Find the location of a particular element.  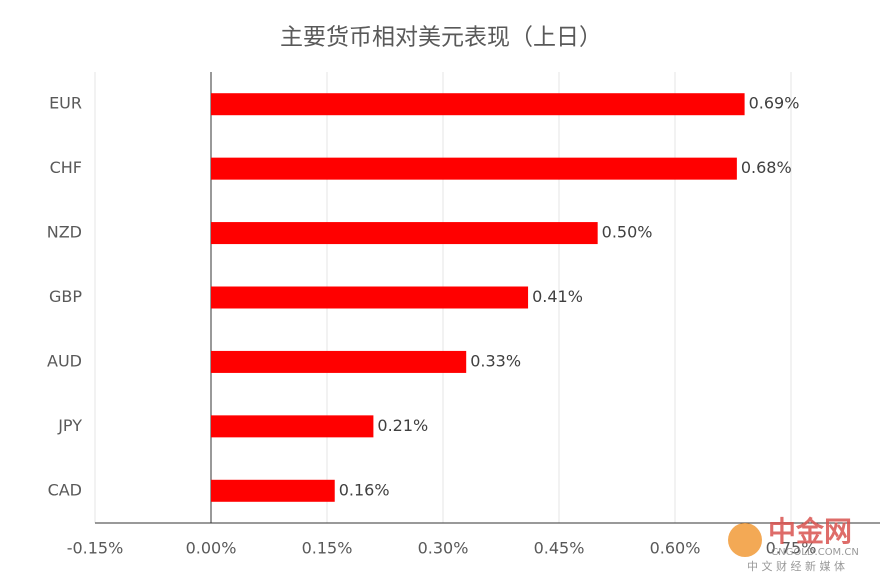

y-tick-label: NZD is located at coordinates (64, 232).